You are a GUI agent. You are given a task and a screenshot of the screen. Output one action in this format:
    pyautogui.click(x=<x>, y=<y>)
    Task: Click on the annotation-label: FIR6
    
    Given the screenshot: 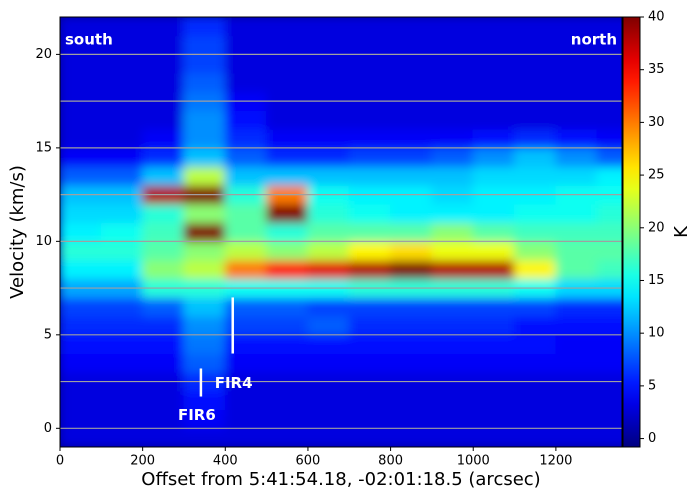 What is the action you would take?
    pyautogui.click(x=197, y=415)
    